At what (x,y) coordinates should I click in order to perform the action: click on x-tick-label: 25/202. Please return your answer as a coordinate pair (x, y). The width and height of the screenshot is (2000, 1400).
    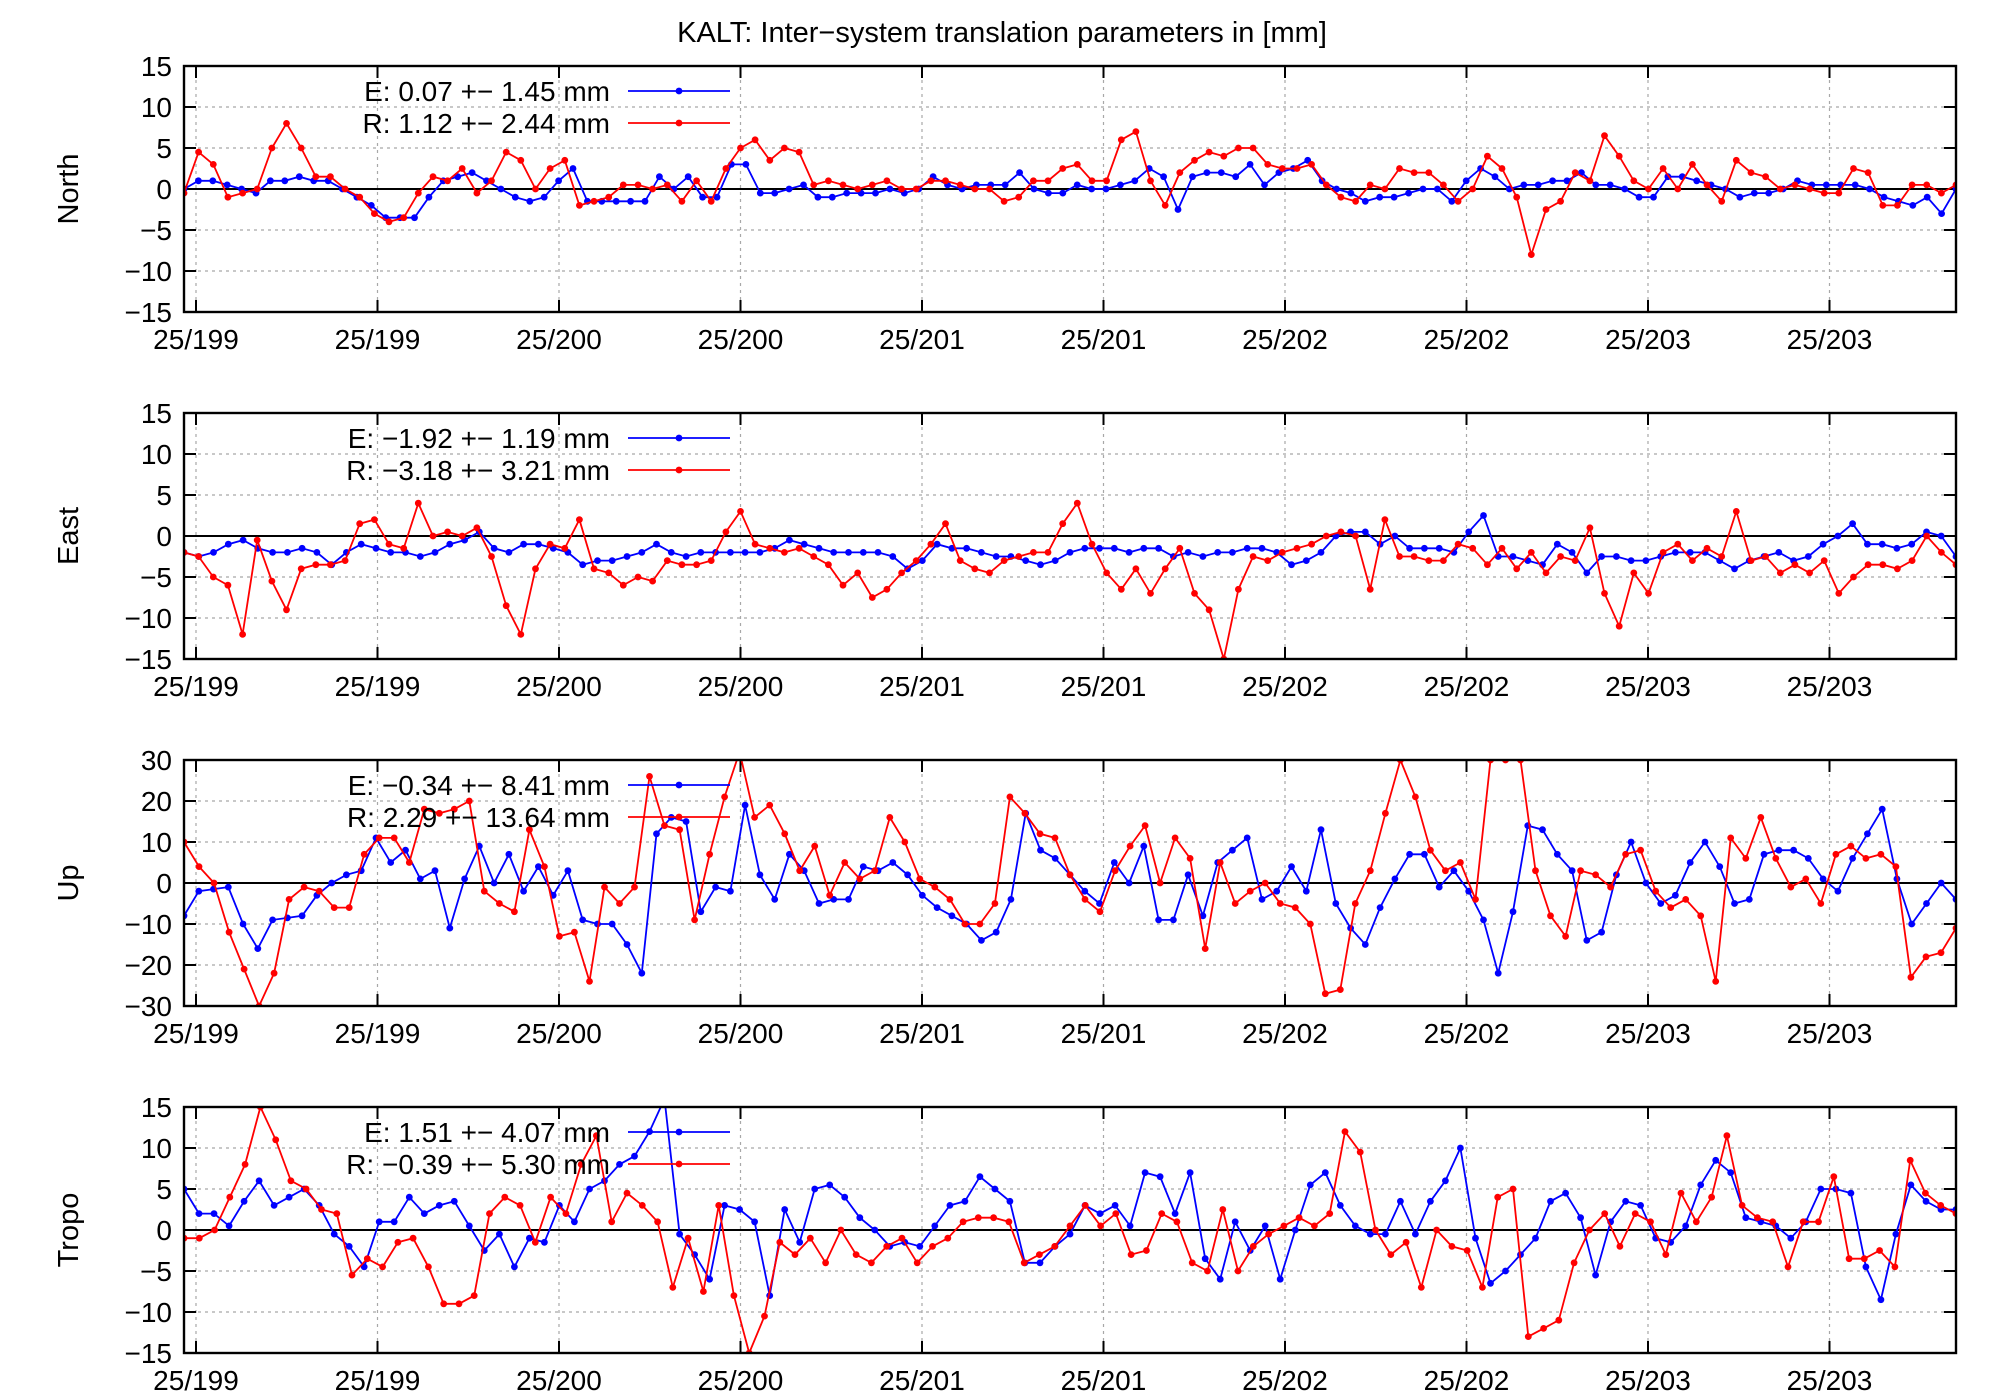
    Looking at the image, I should click on (1467, 686).